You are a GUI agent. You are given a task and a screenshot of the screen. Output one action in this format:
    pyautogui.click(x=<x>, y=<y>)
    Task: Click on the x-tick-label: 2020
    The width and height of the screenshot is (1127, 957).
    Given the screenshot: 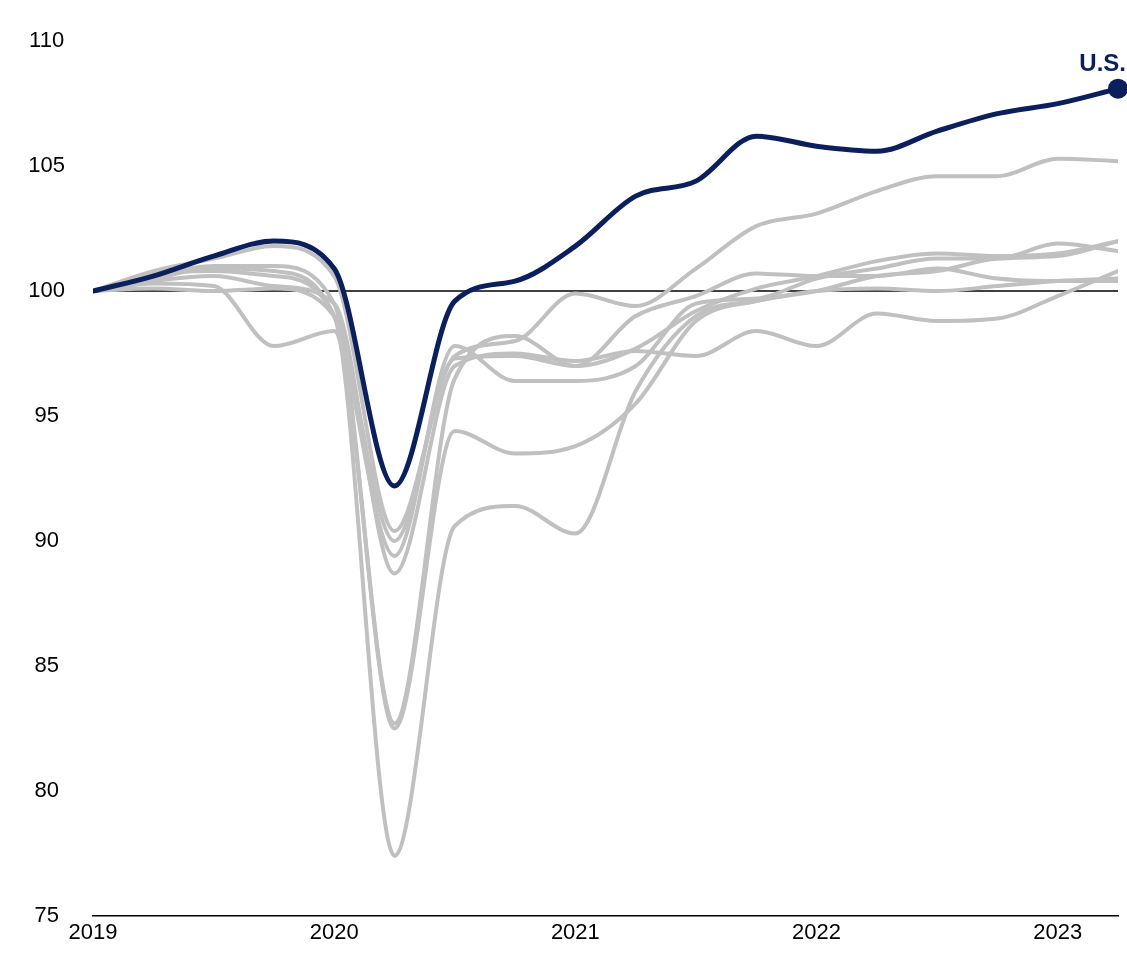 What is the action you would take?
    pyautogui.click(x=334, y=932)
    